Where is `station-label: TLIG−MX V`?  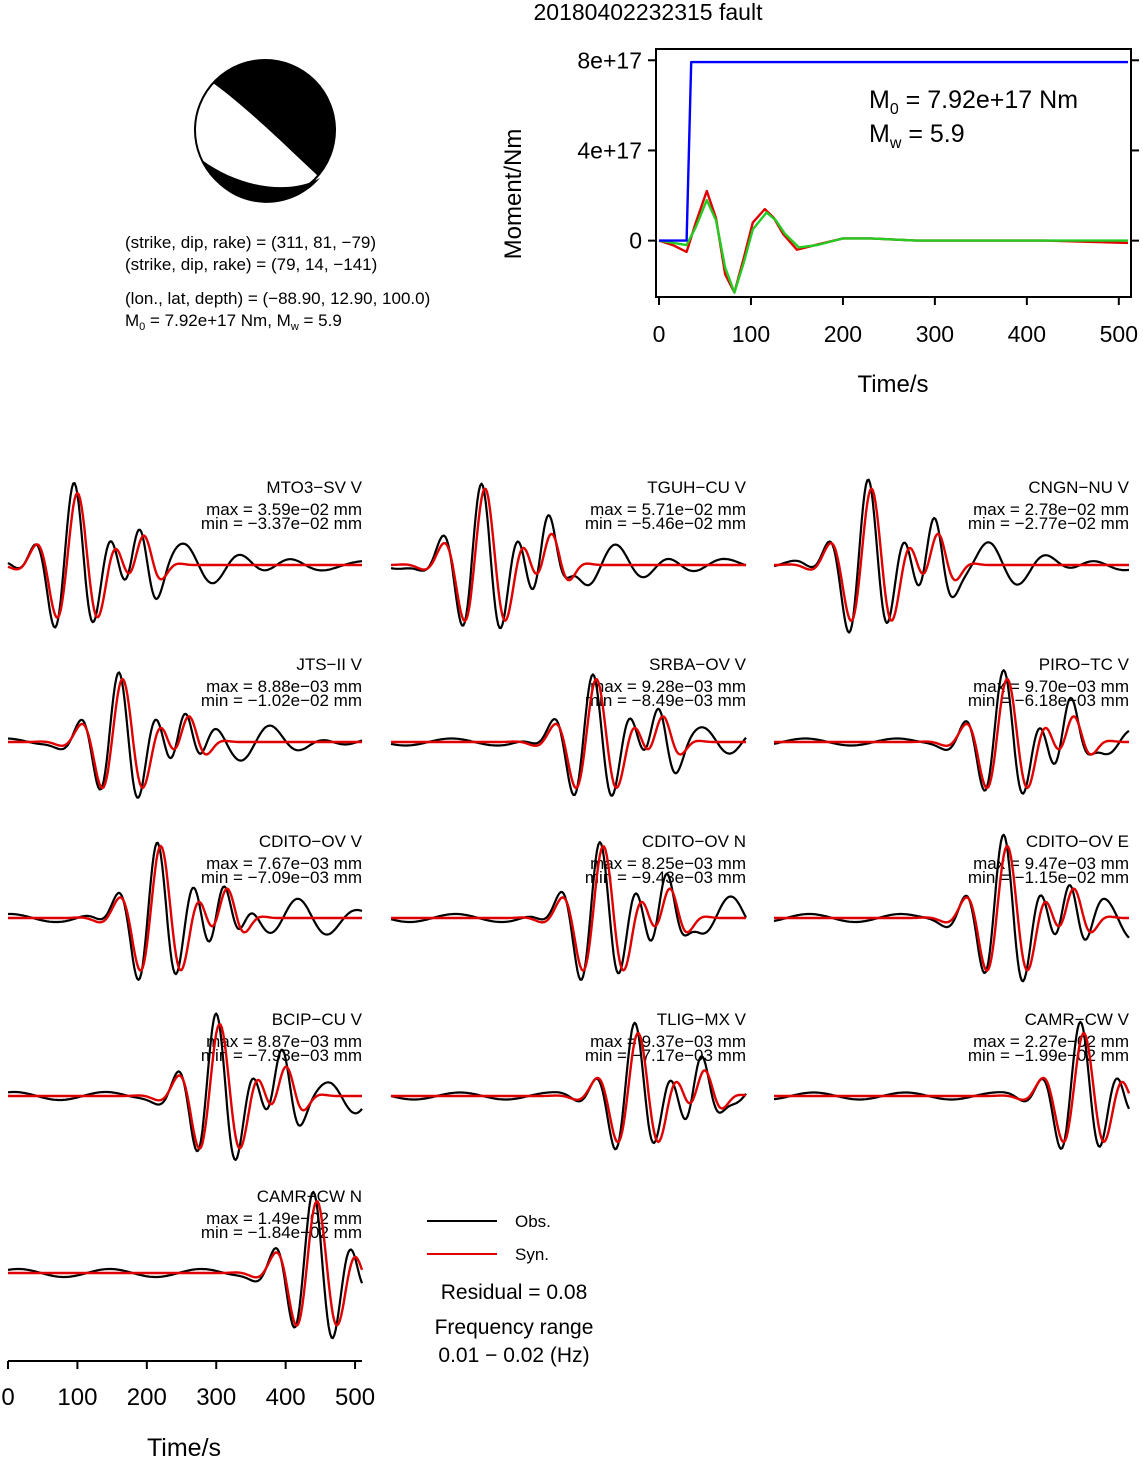 station-label: TLIG−MX V is located at coordinates (702, 1019).